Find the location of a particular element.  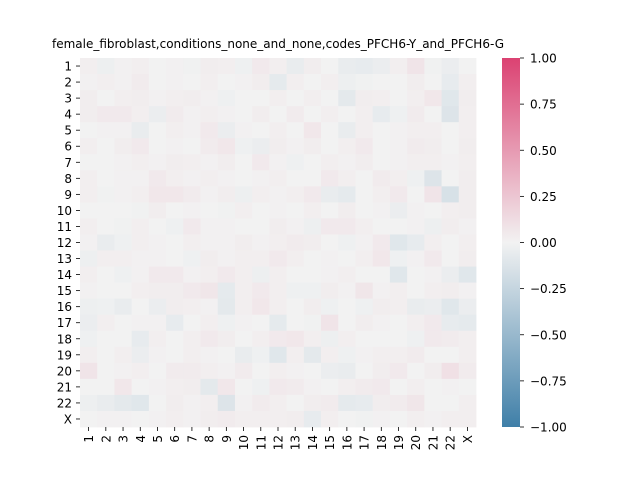

row-label-4: 4 is located at coordinates (68, 115).